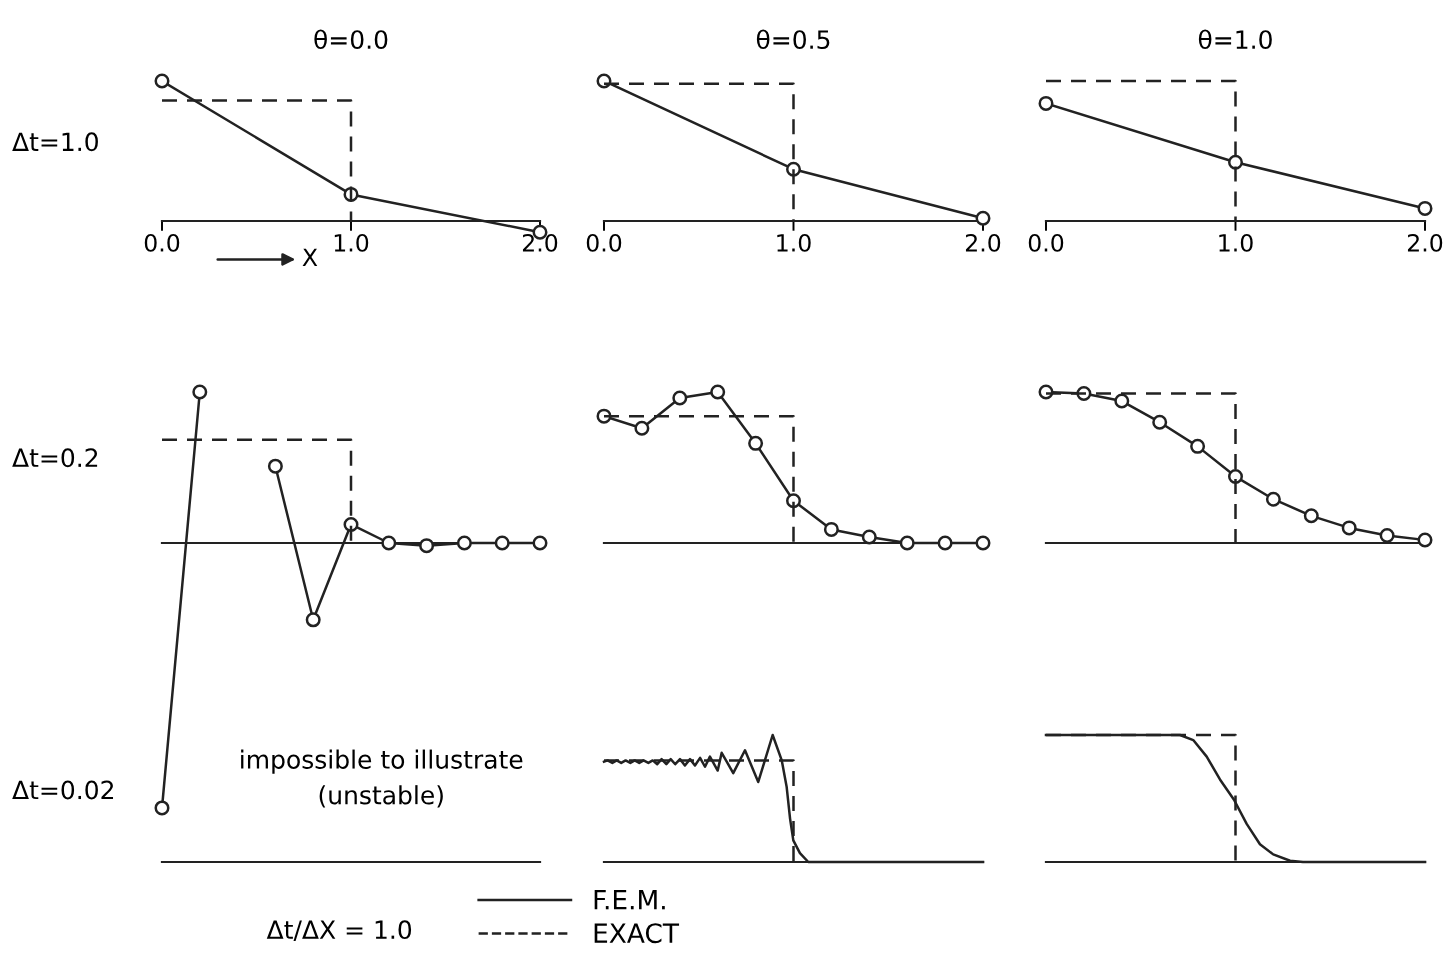  What do you see at coordinates (55, 458) in the screenshot?
I see `y-axis-title: Δt=0.2` at bounding box center [55, 458].